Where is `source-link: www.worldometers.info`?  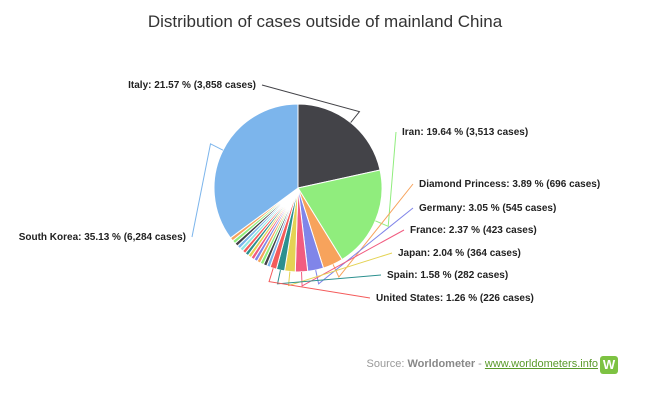 source-link: www.worldometers.info is located at coordinates (541, 364).